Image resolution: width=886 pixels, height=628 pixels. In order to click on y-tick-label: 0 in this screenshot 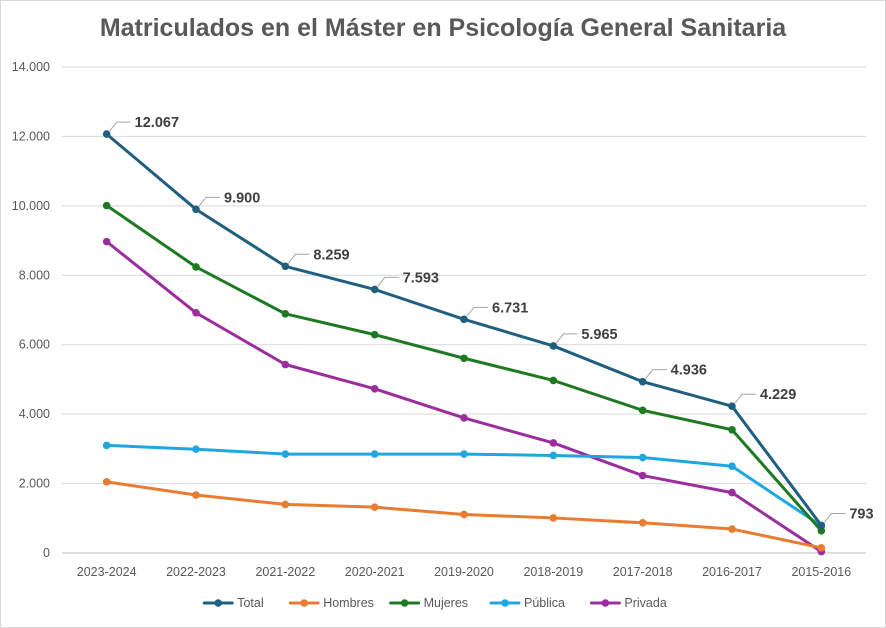, I will do `click(46, 553)`.